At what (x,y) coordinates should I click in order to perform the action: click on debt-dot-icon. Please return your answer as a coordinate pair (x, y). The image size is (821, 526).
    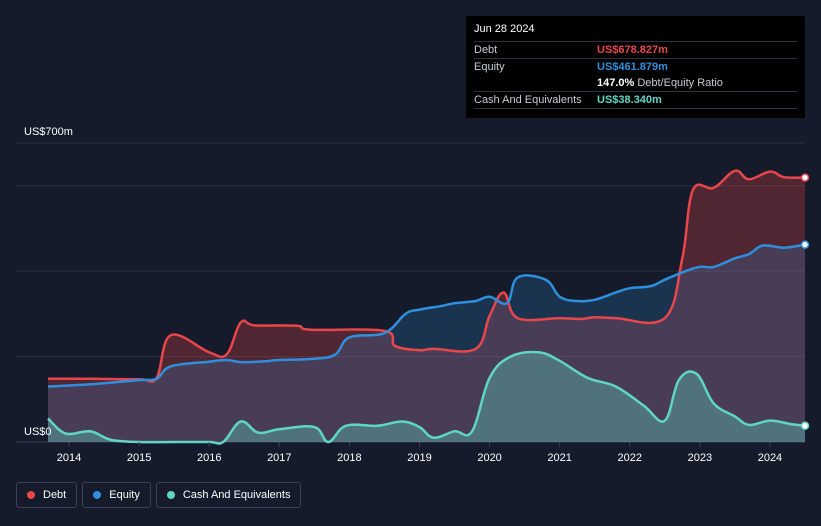
    Looking at the image, I should click on (31, 495).